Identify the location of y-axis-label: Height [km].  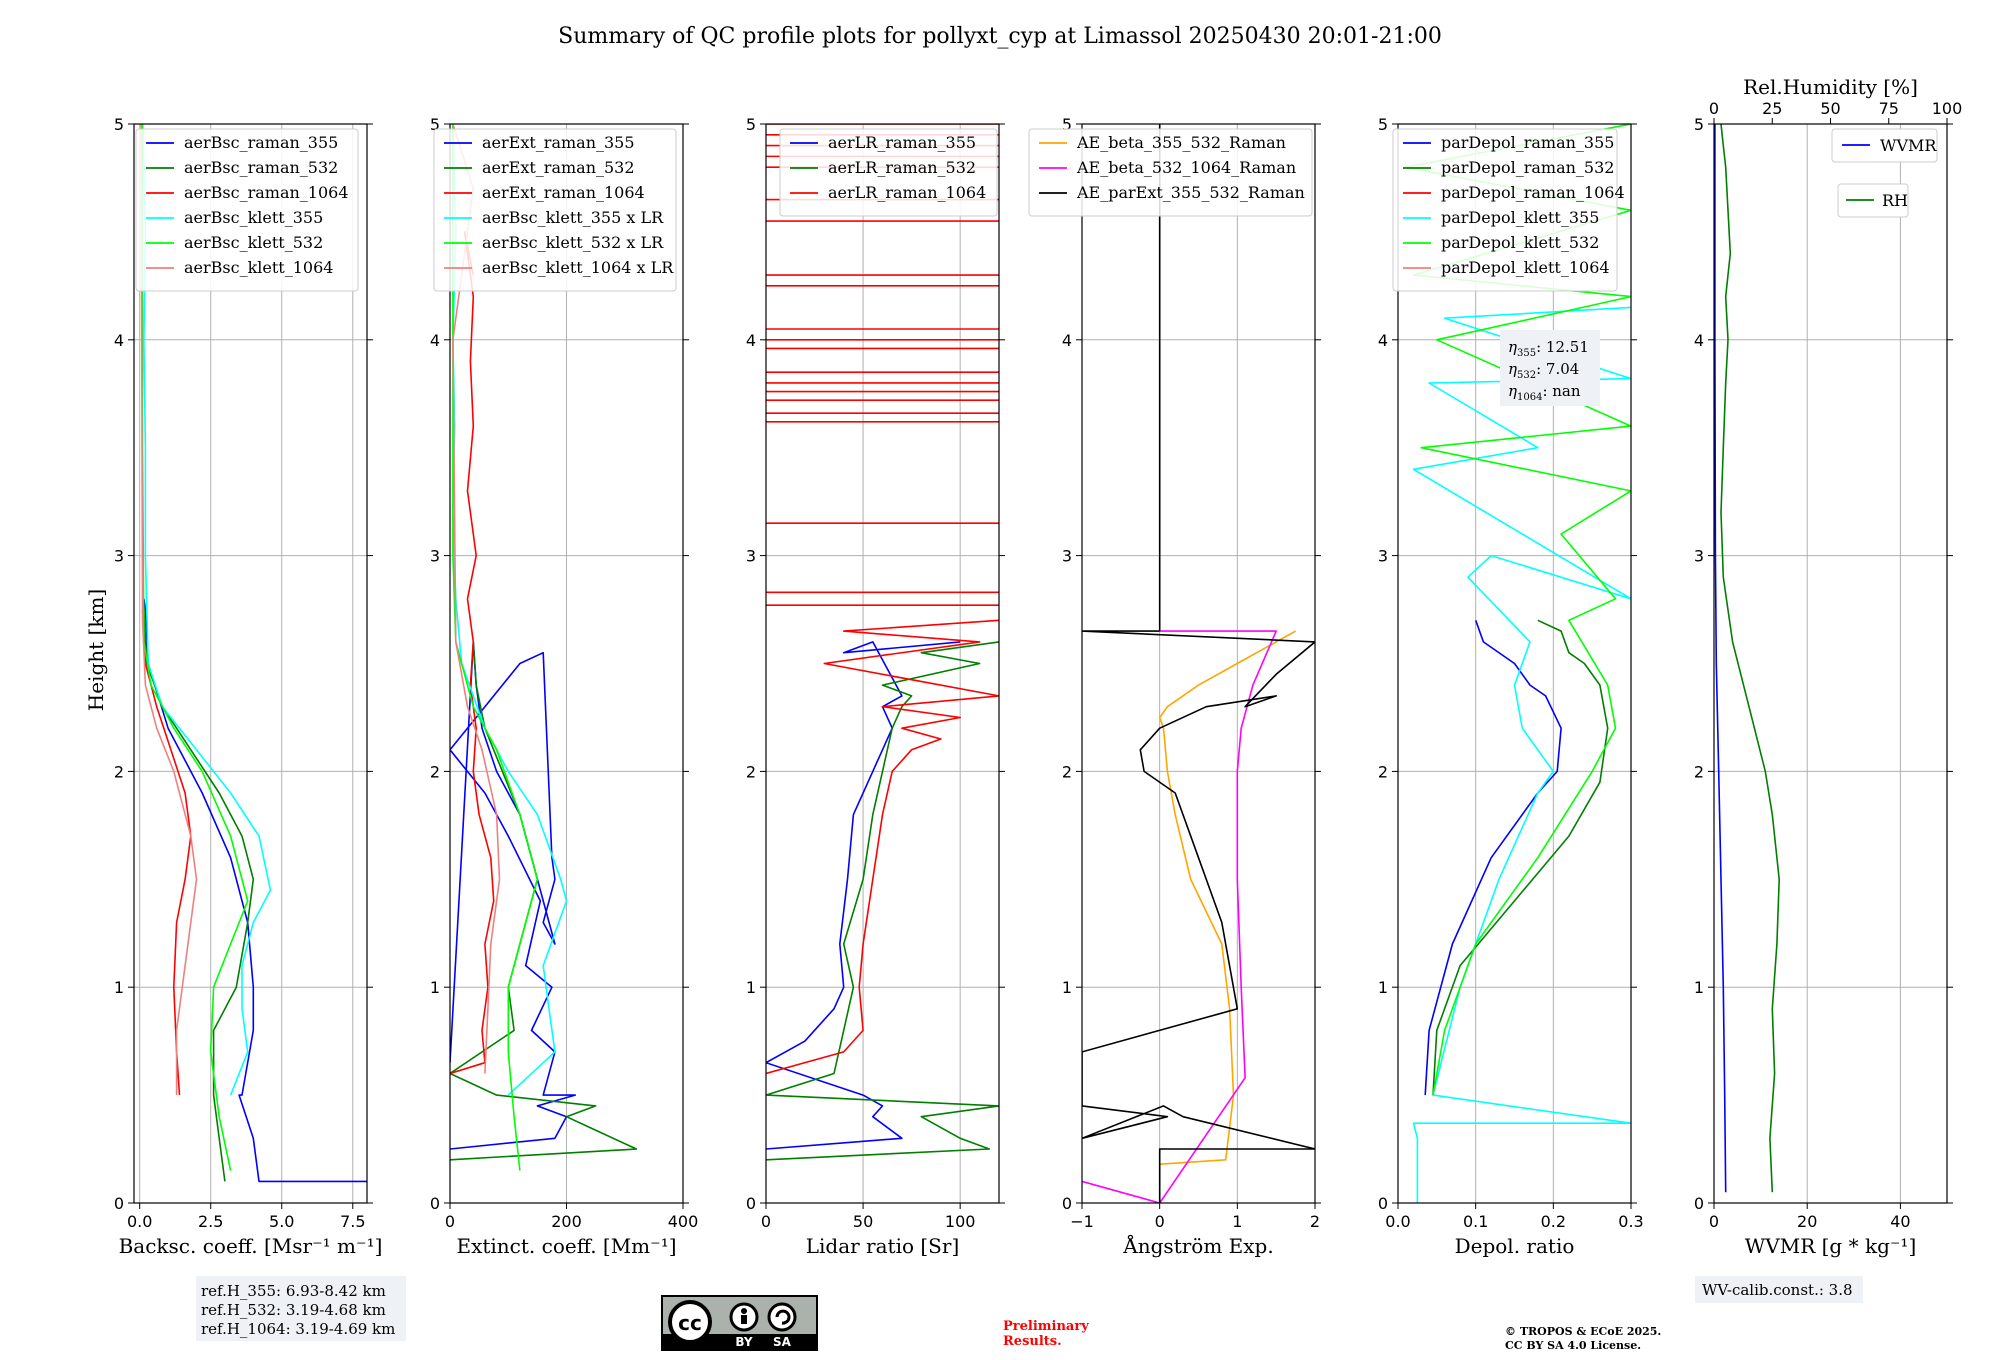
(96, 650).